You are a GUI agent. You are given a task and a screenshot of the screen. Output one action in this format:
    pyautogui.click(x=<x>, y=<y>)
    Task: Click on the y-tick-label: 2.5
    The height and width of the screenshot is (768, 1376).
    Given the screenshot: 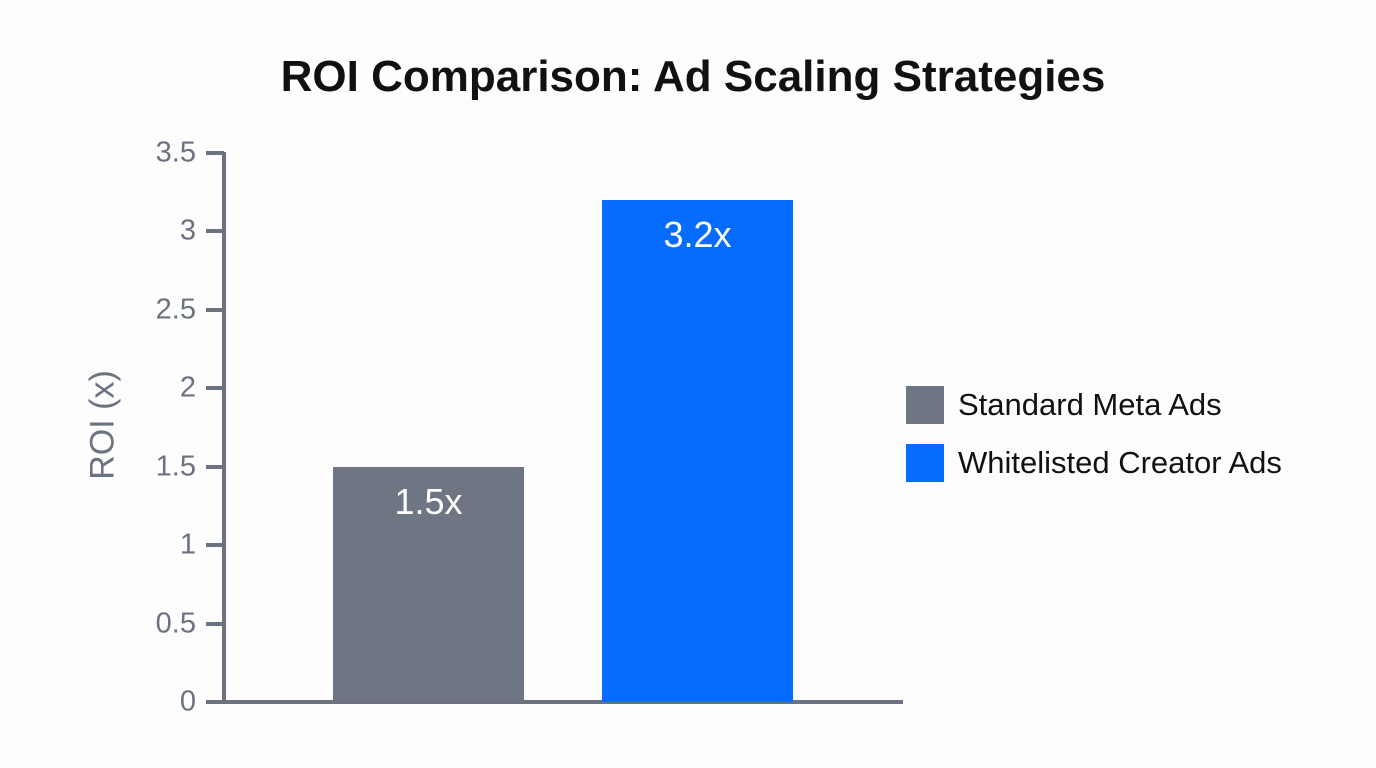 What is the action you would take?
    pyautogui.click(x=175, y=309)
    